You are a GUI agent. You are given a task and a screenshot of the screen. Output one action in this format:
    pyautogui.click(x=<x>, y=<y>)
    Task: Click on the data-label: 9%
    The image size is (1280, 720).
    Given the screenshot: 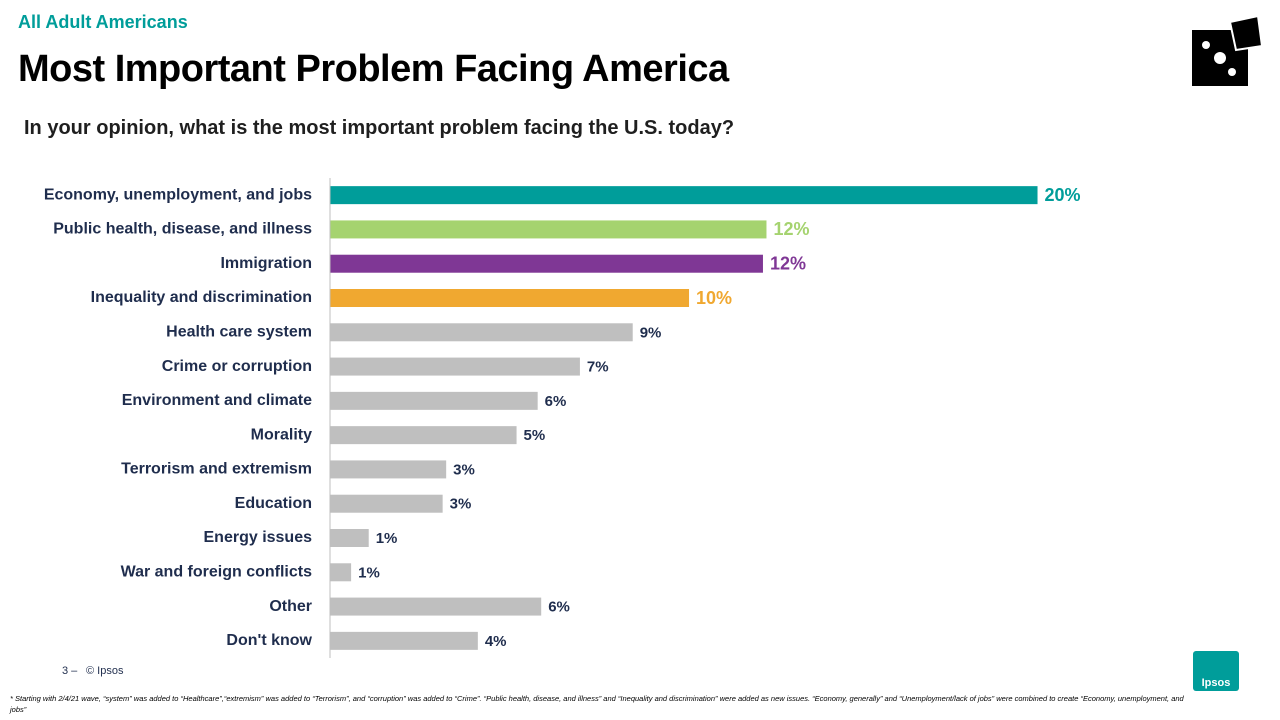 What is the action you would take?
    pyautogui.click(x=651, y=332)
    